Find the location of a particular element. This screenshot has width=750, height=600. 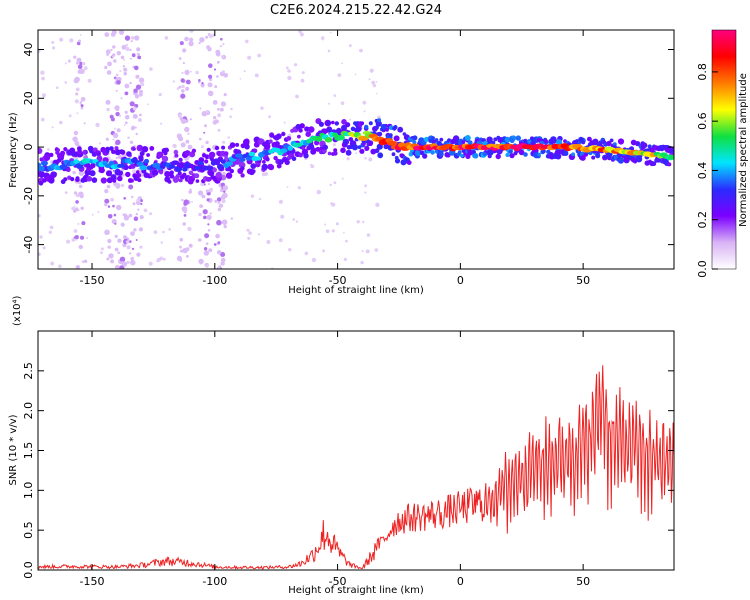

y-tick-label: 20 is located at coordinates (28, 98).